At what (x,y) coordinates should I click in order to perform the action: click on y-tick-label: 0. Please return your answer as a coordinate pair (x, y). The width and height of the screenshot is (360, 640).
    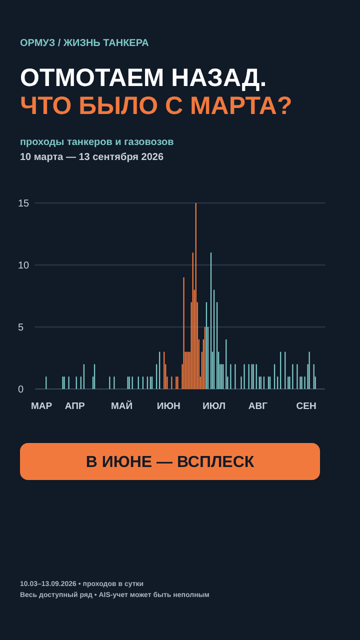
    Looking at the image, I should click on (21, 390).